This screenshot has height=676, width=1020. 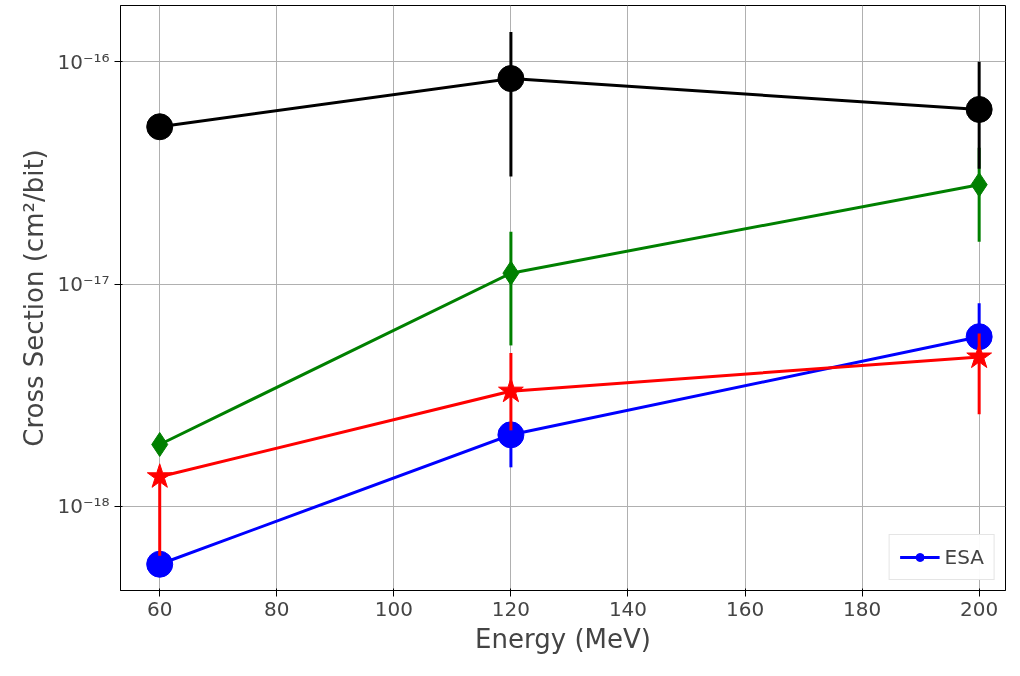 What do you see at coordinates (511, 608) in the screenshot?
I see `x-tick-label: 120` at bounding box center [511, 608].